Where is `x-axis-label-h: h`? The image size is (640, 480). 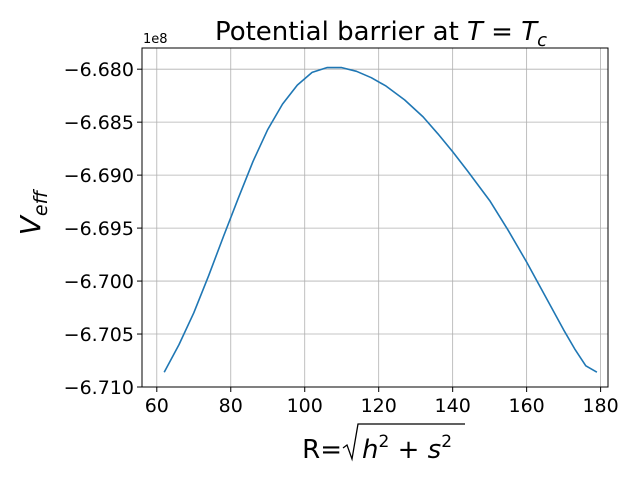
x-axis-label-h: h is located at coordinates (370, 450).